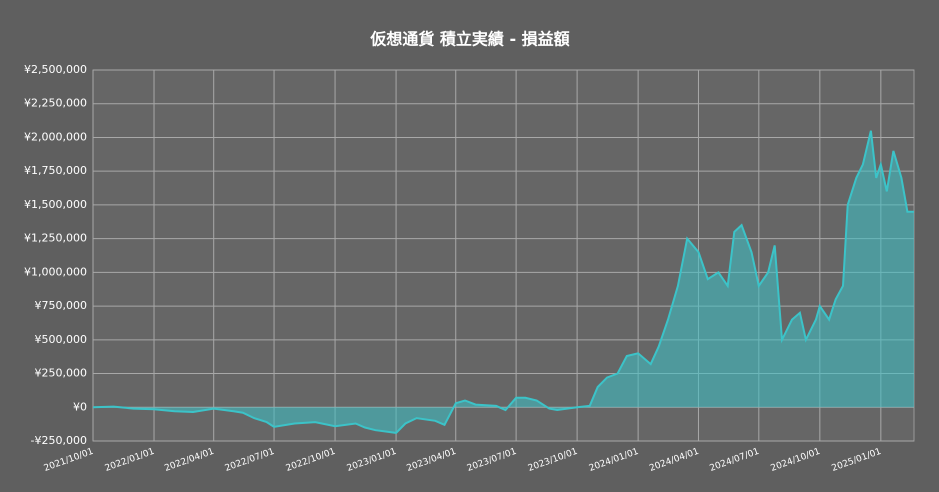 Image resolution: width=939 pixels, height=492 pixels. Describe the element at coordinates (55, 136) in the screenshot. I see `y-tick-label: ¥2,000,000` at that location.